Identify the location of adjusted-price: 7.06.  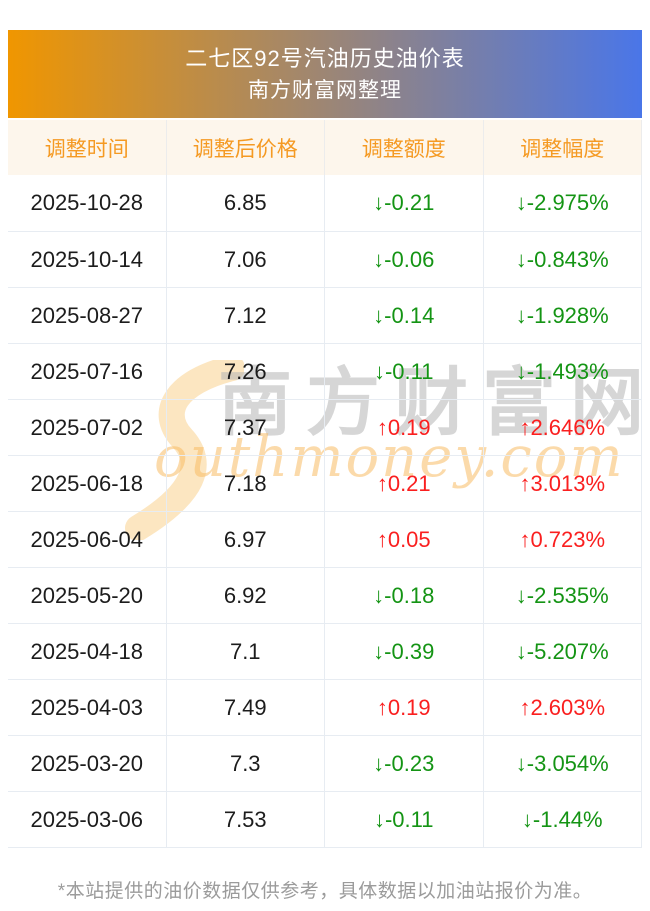
(246, 259).